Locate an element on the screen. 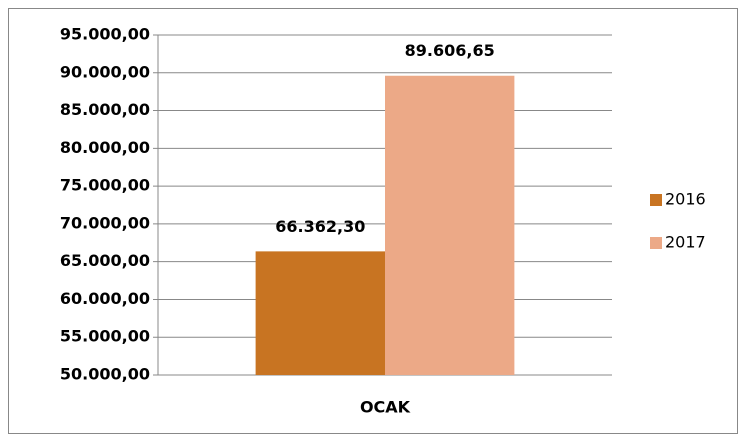 The width and height of the screenshot is (740, 436). y-tick-label: 50.000,00 is located at coordinates (105, 374).